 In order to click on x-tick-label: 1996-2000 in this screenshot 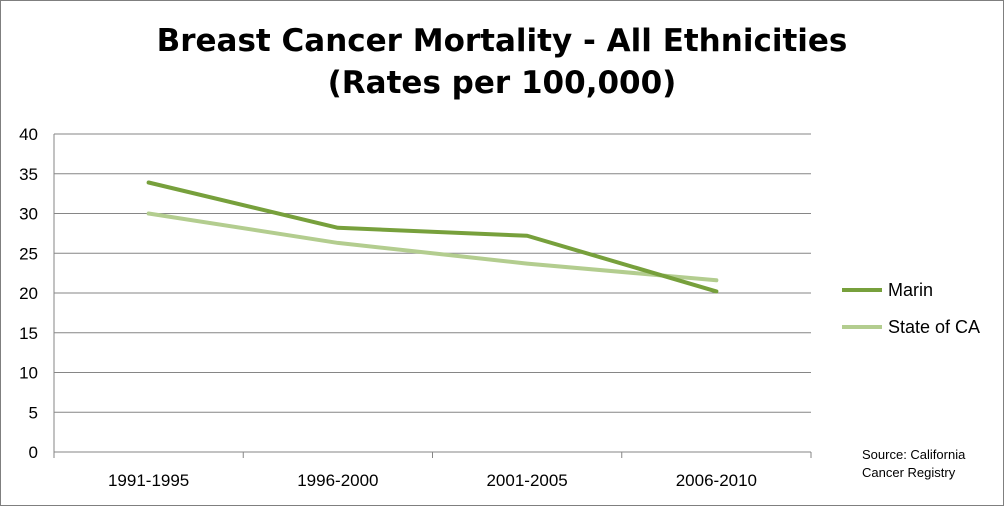, I will do `click(337, 480)`.